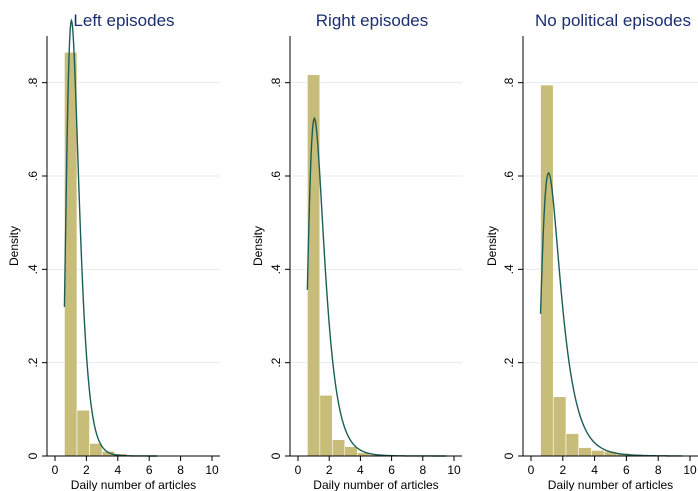 The image size is (698, 491). What do you see at coordinates (613, 20) in the screenshot?
I see `panel-title: No political episodes` at bounding box center [613, 20].